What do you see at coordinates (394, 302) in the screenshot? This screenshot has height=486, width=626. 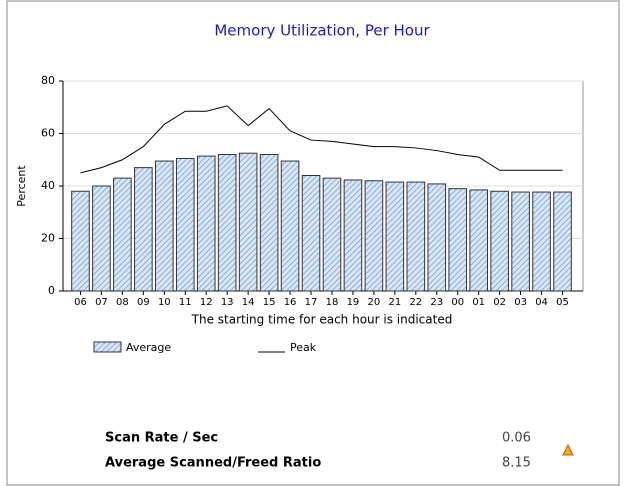 I see `x-tick-label: 21` at bounding box center [394, 302].